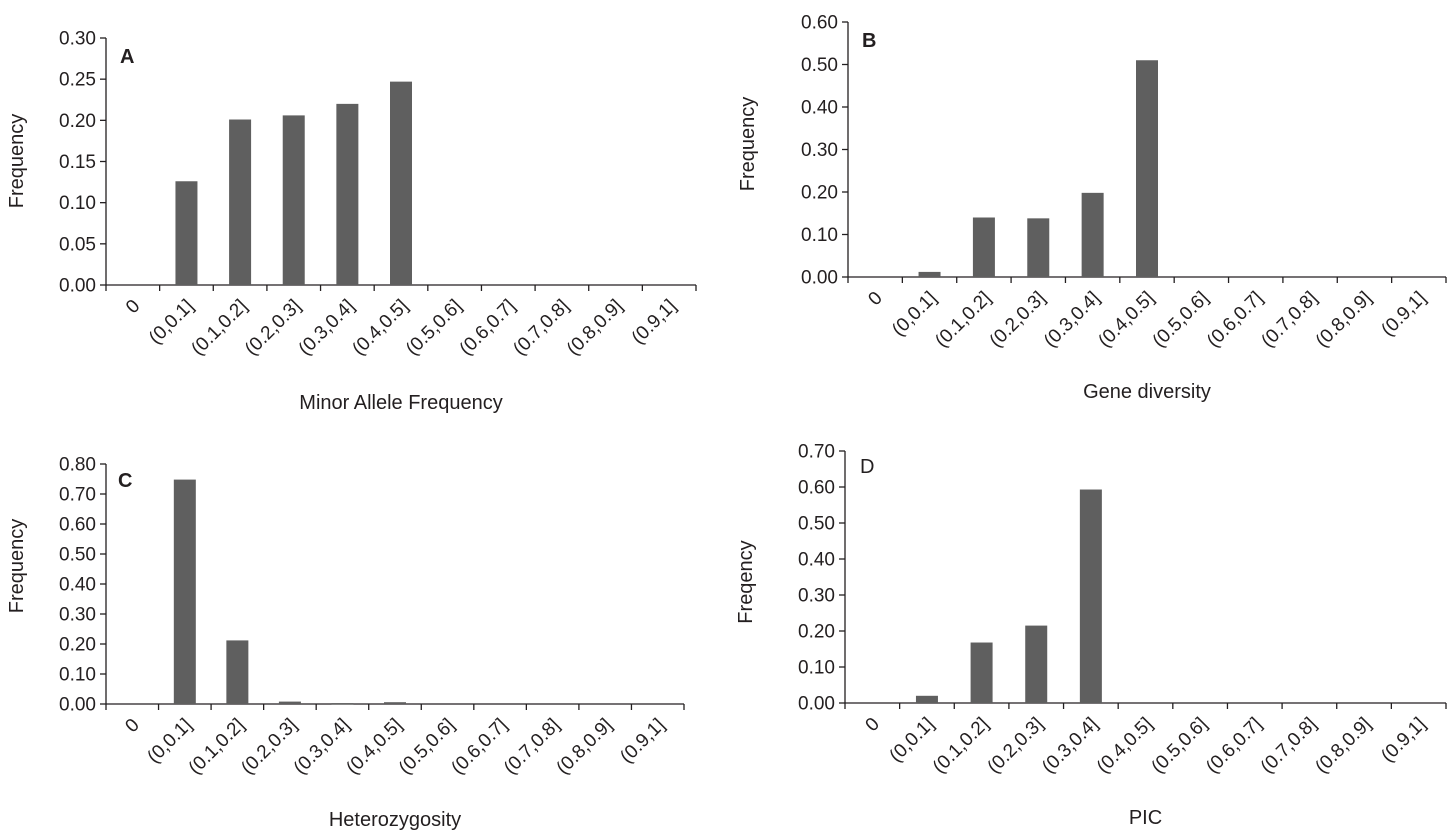 The height and width of the screenshot is (832, 1450). What do you see at coordinates (746, 581) in the screenshot?
I see `y-axis-title: Freqency` at bounding box center [746, 581].